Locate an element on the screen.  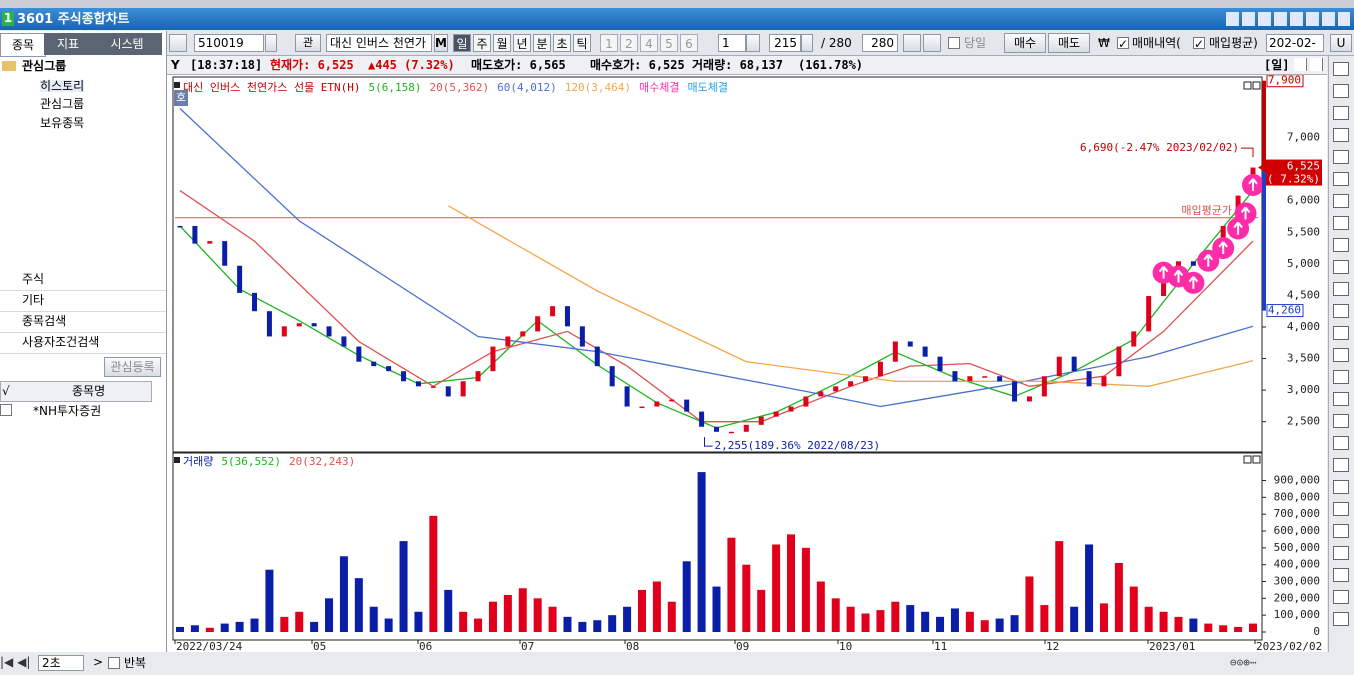
avg-label: 매입평균) is located at coordinates (1233, 43).